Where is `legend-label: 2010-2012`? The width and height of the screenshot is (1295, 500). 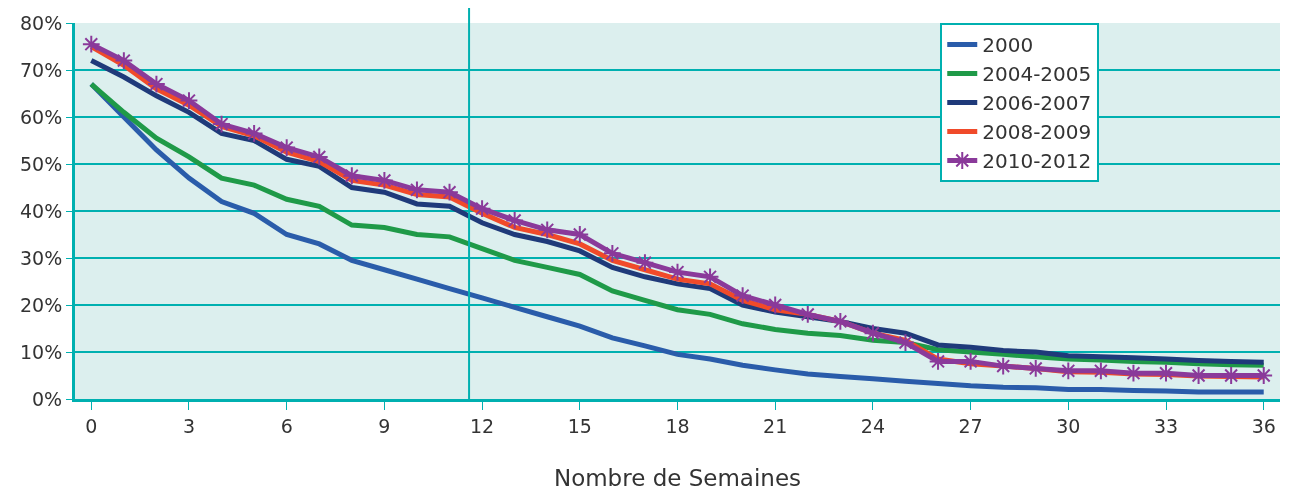
legend-label: 2010-2012 is located at coordinates (1037, 161).